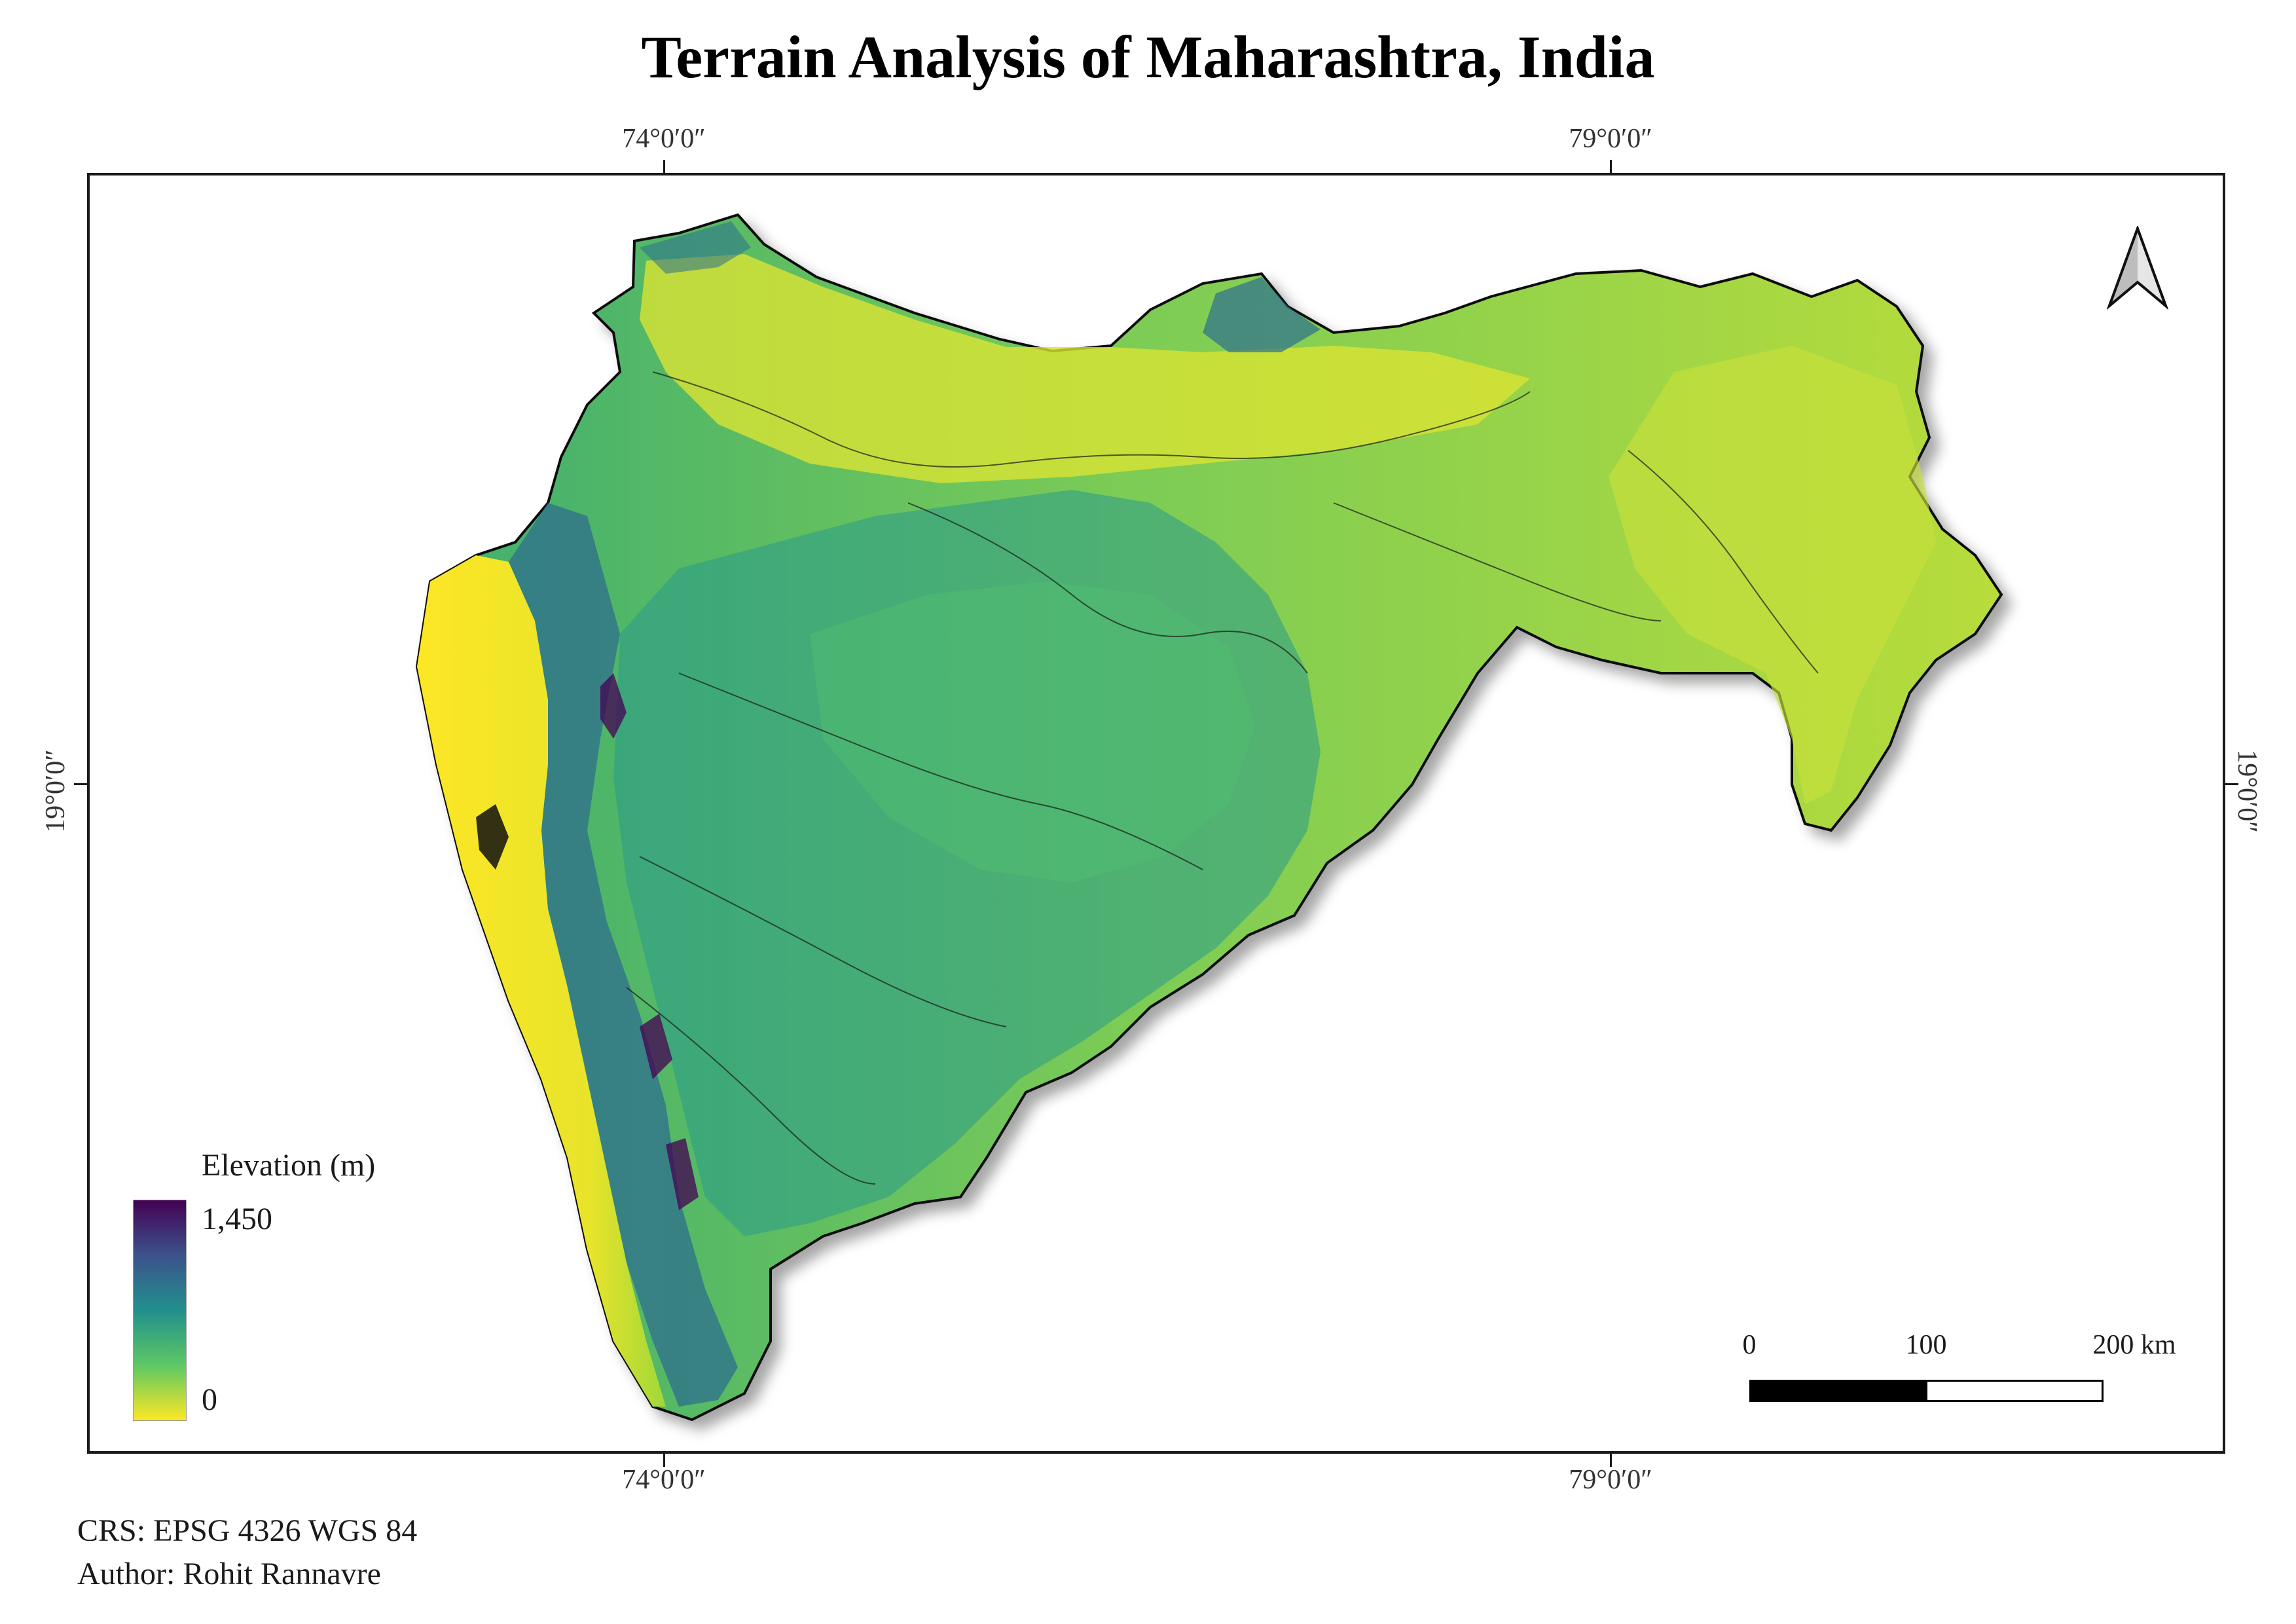  Describe the element at coordinates (1262, 314) in the screenshot. I see `satpura-upland` at that location.